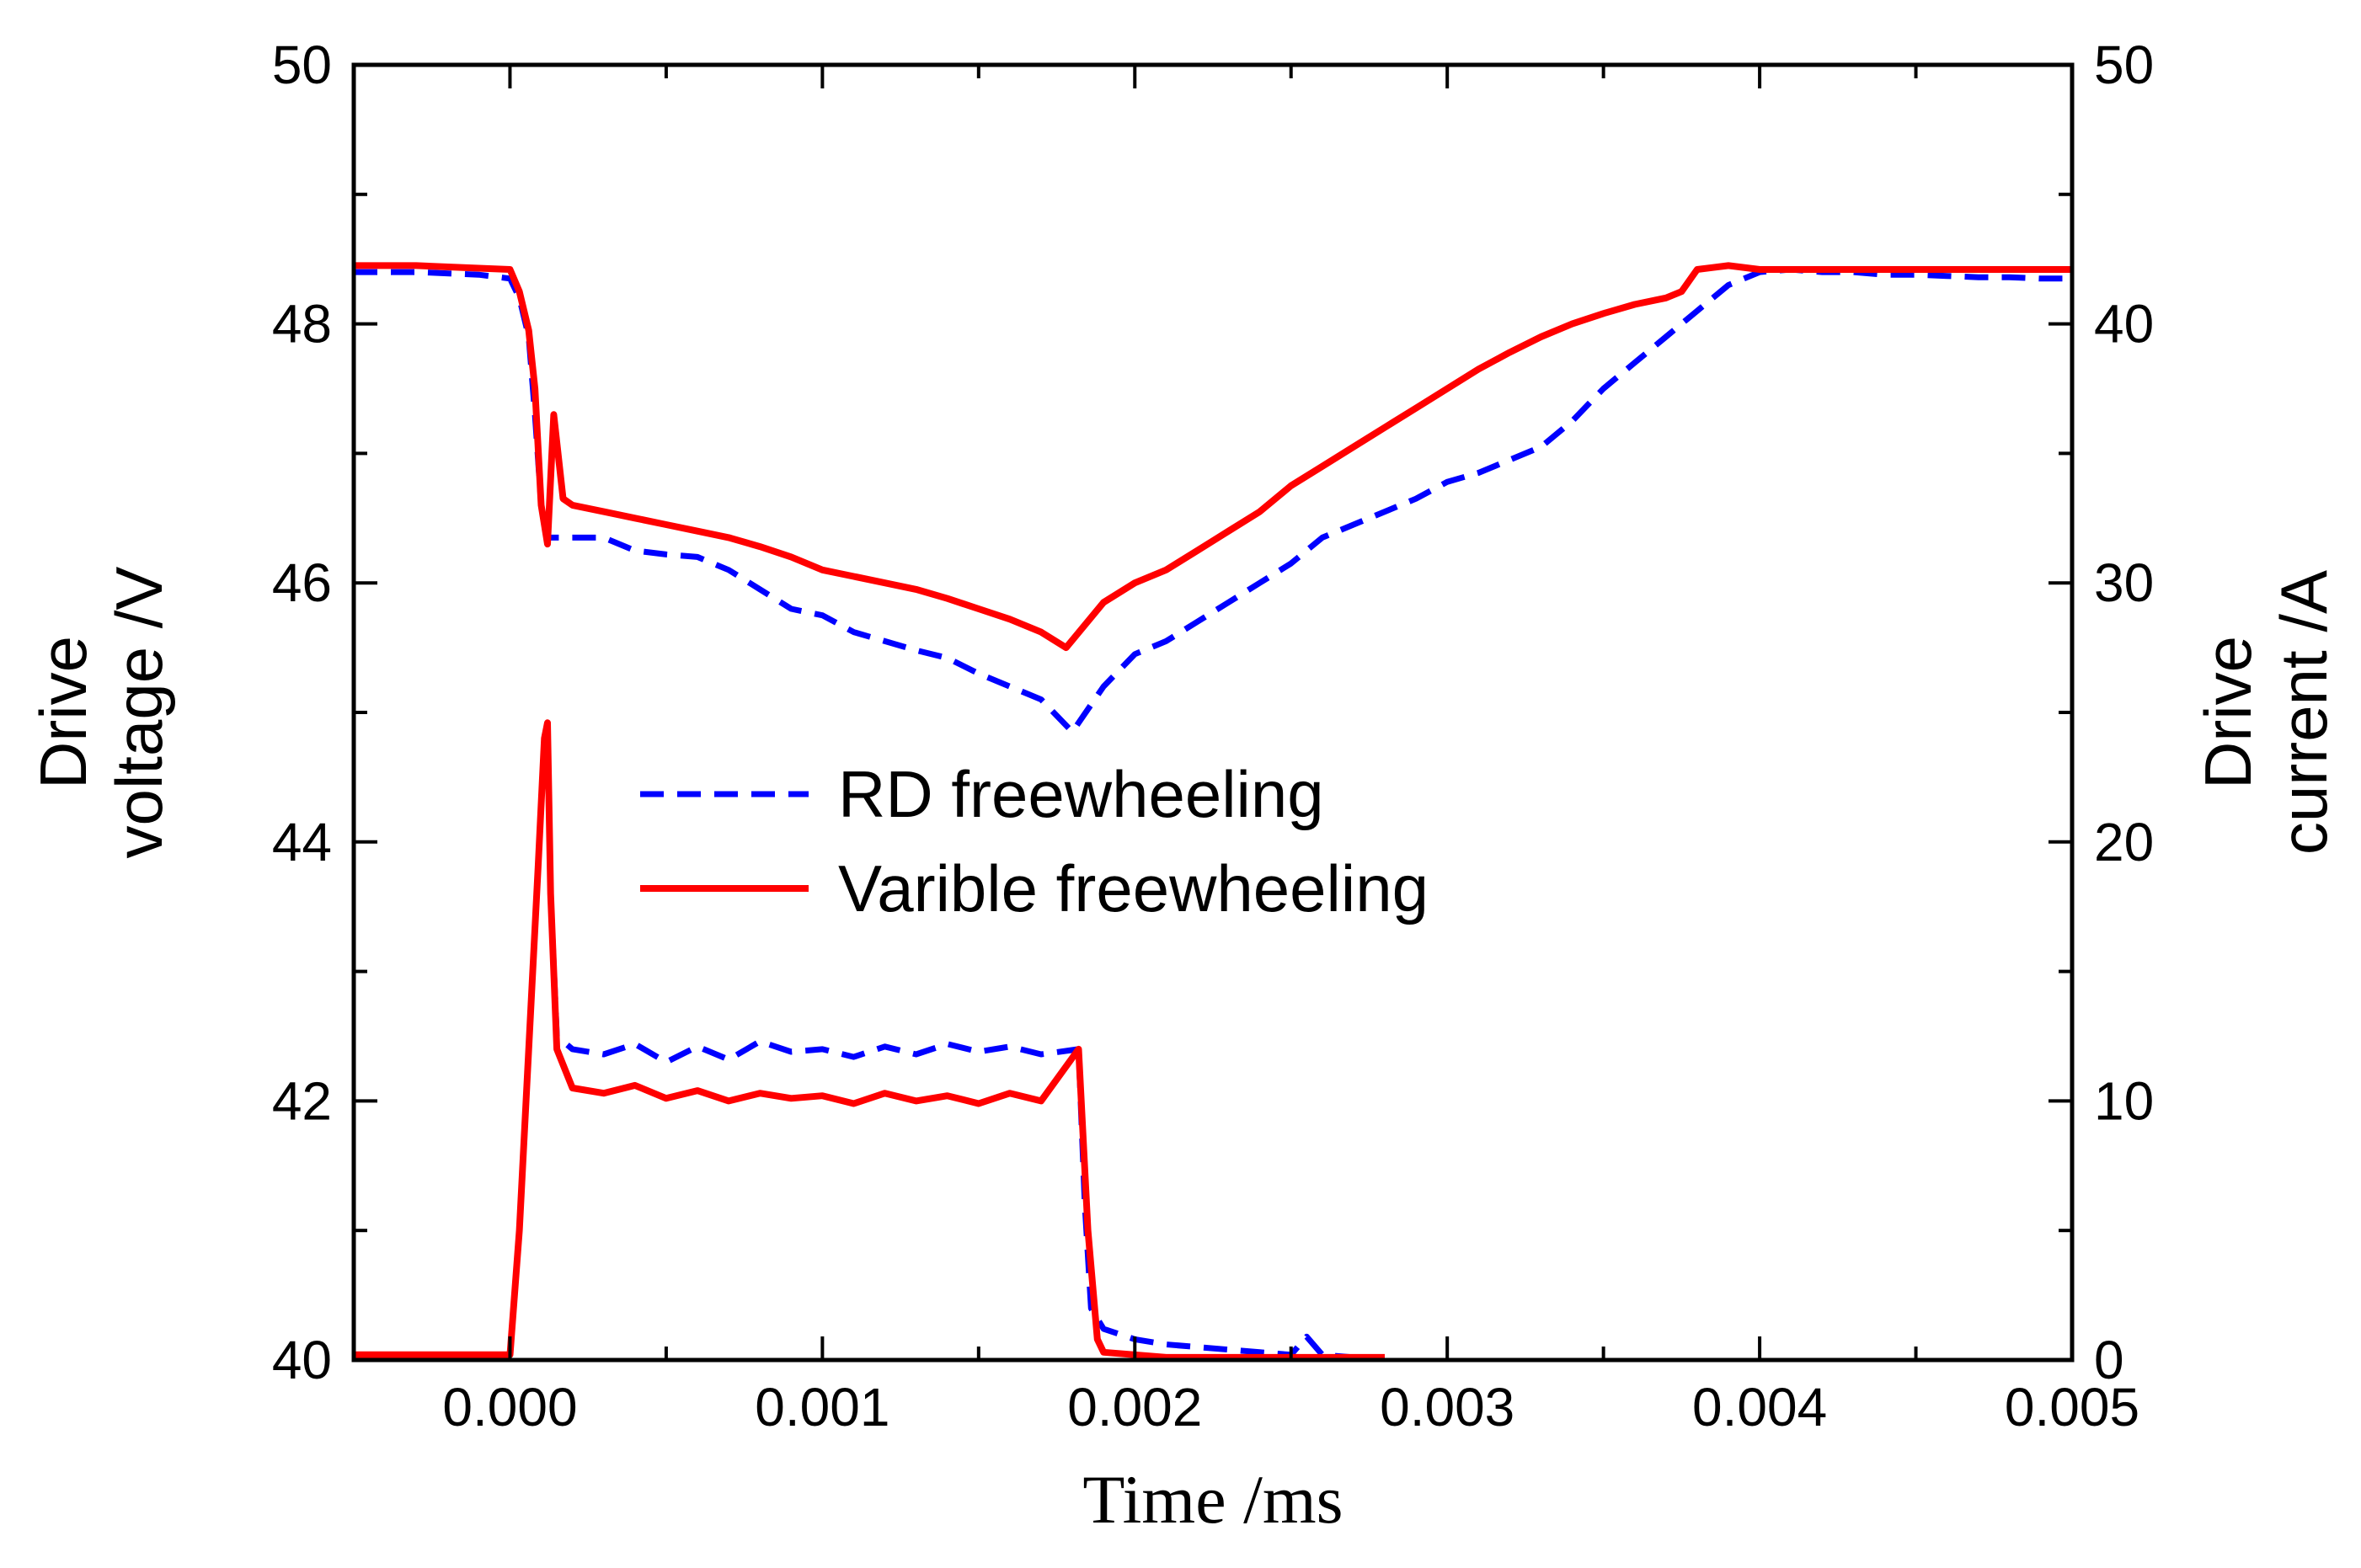  What do you see at coordinates (1212, 1499) in the screenshot?
I see `x-axis-title: Time /ms` at bounding box center [1212, 1499].